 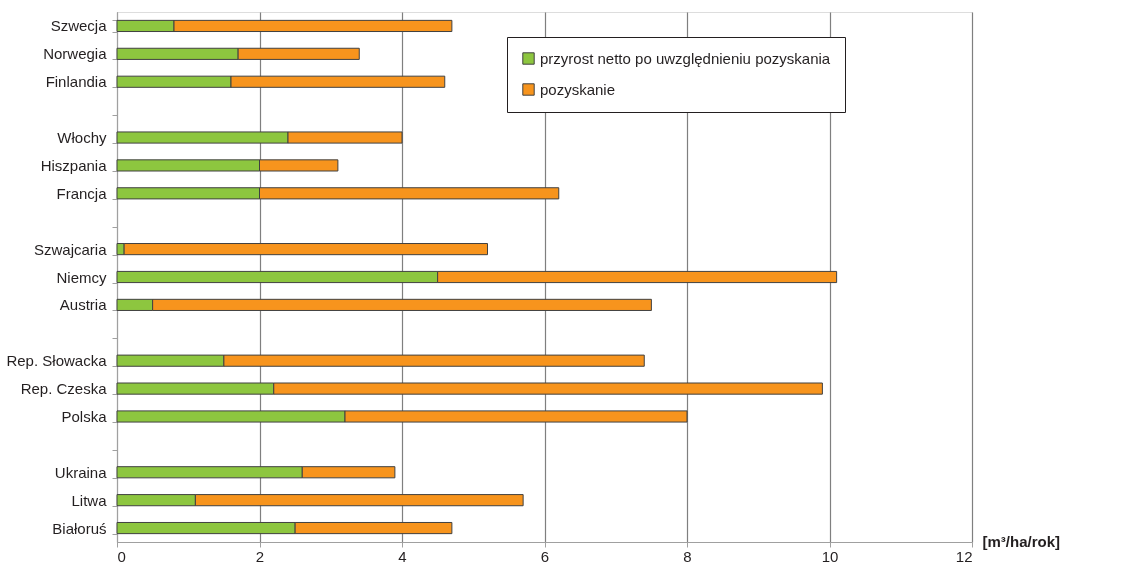 What do you see at coordinates (79, 528) in the screenshot?
I see `y-tick-label: Białoruś` at bounding box center [79, 528].